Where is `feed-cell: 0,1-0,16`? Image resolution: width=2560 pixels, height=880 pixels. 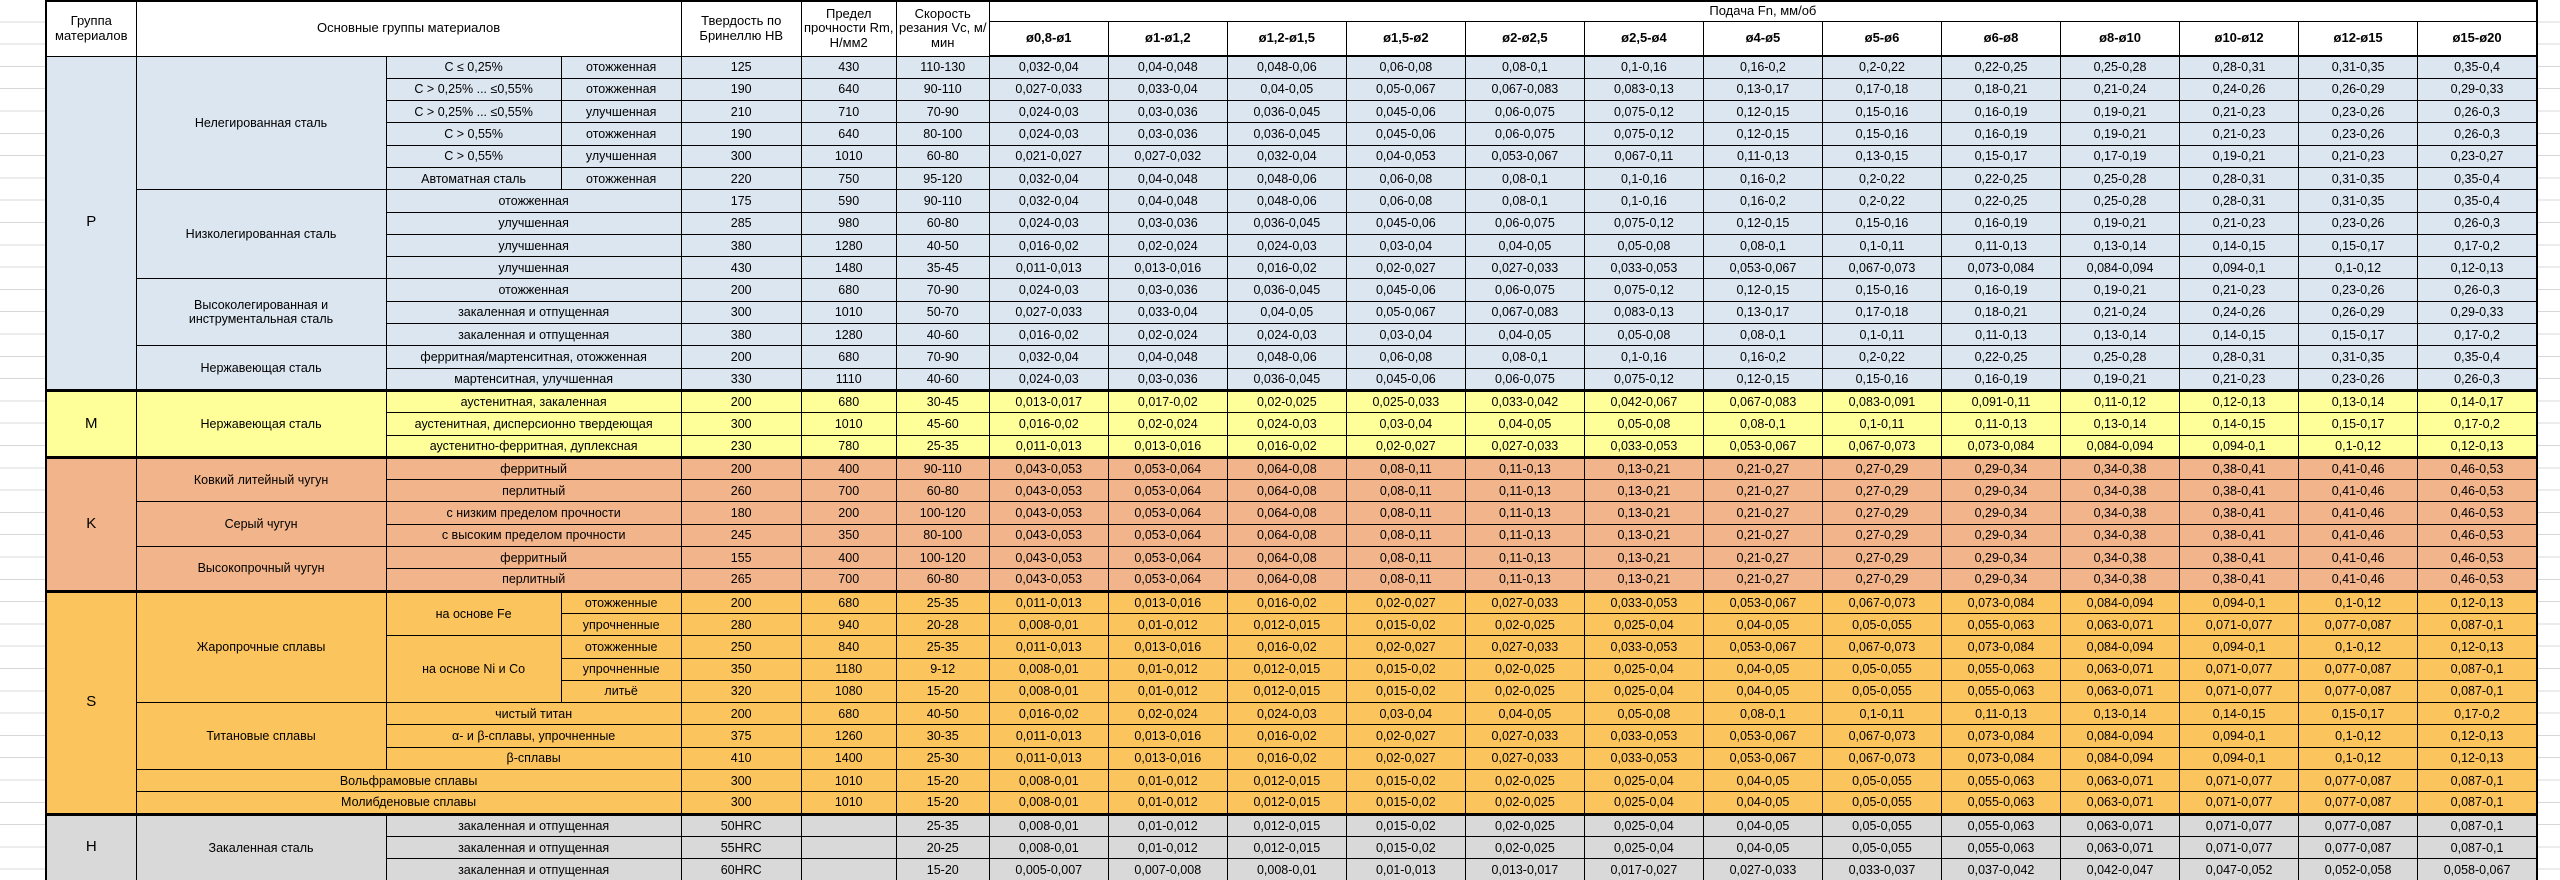 feed-cell: 0,1-0,16 is located at coordinates (1643, 201).